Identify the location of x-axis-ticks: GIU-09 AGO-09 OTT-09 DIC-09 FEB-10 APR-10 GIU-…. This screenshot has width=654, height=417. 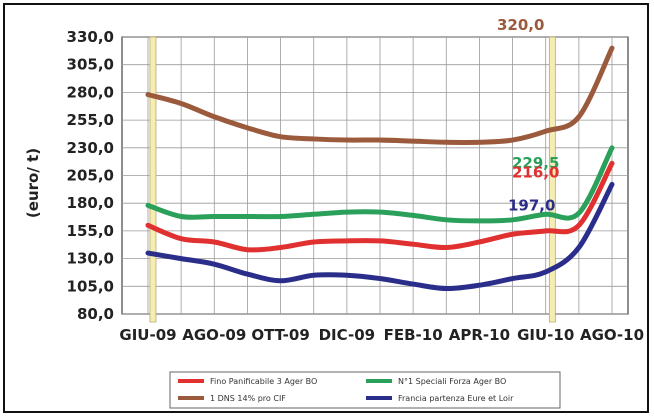
(381, 335).